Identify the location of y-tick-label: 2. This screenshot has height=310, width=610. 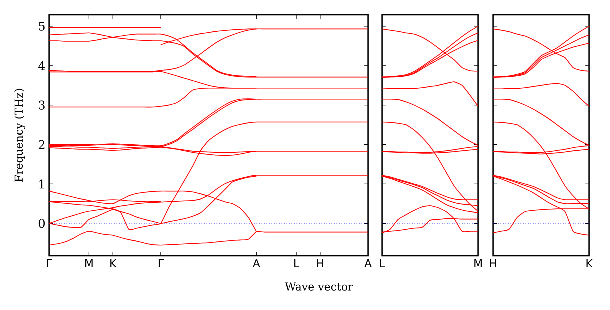
(41, 145).